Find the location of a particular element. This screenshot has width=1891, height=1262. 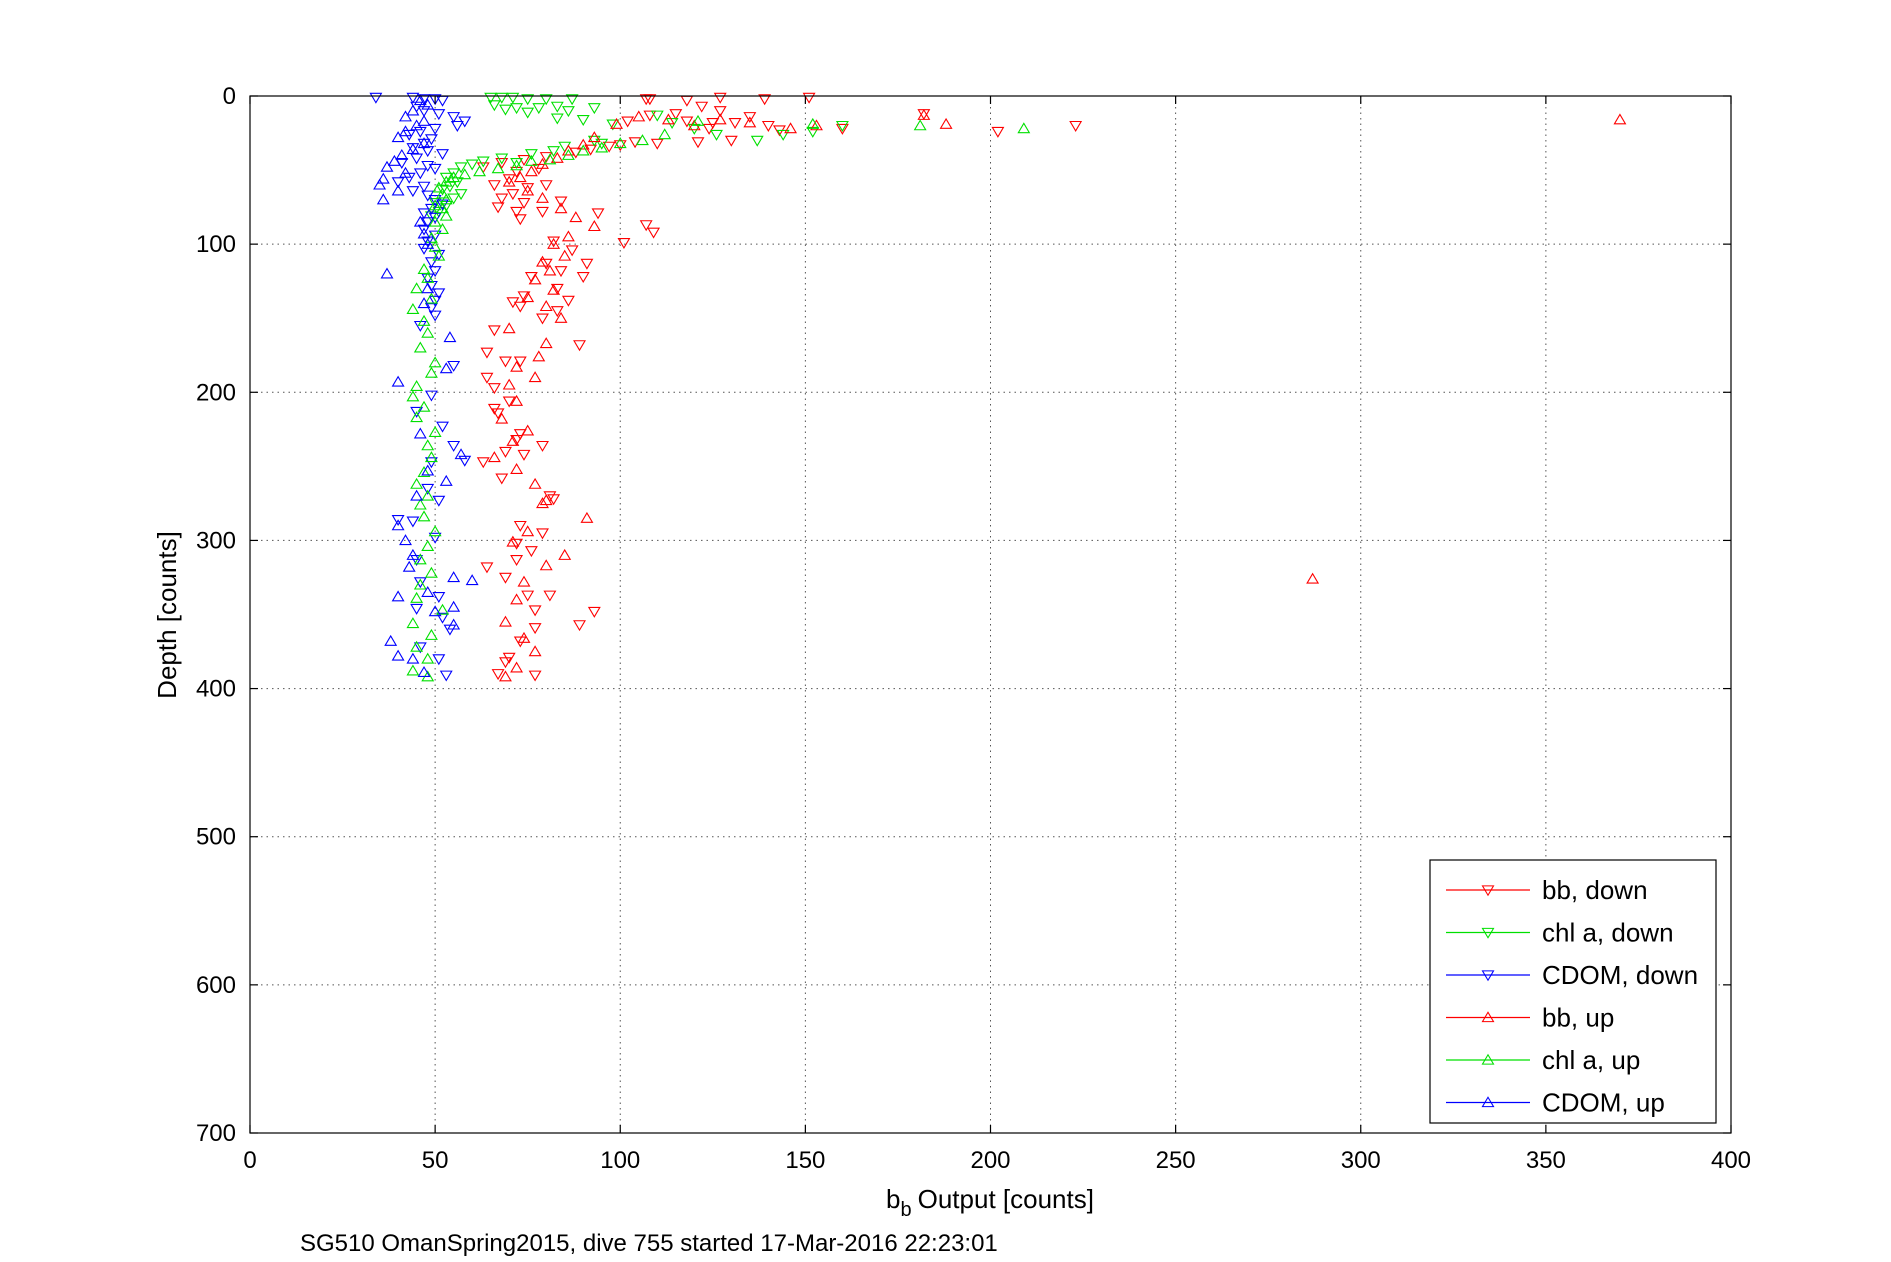

legend-item: bb, up is located at coordinates (1530, 1018).